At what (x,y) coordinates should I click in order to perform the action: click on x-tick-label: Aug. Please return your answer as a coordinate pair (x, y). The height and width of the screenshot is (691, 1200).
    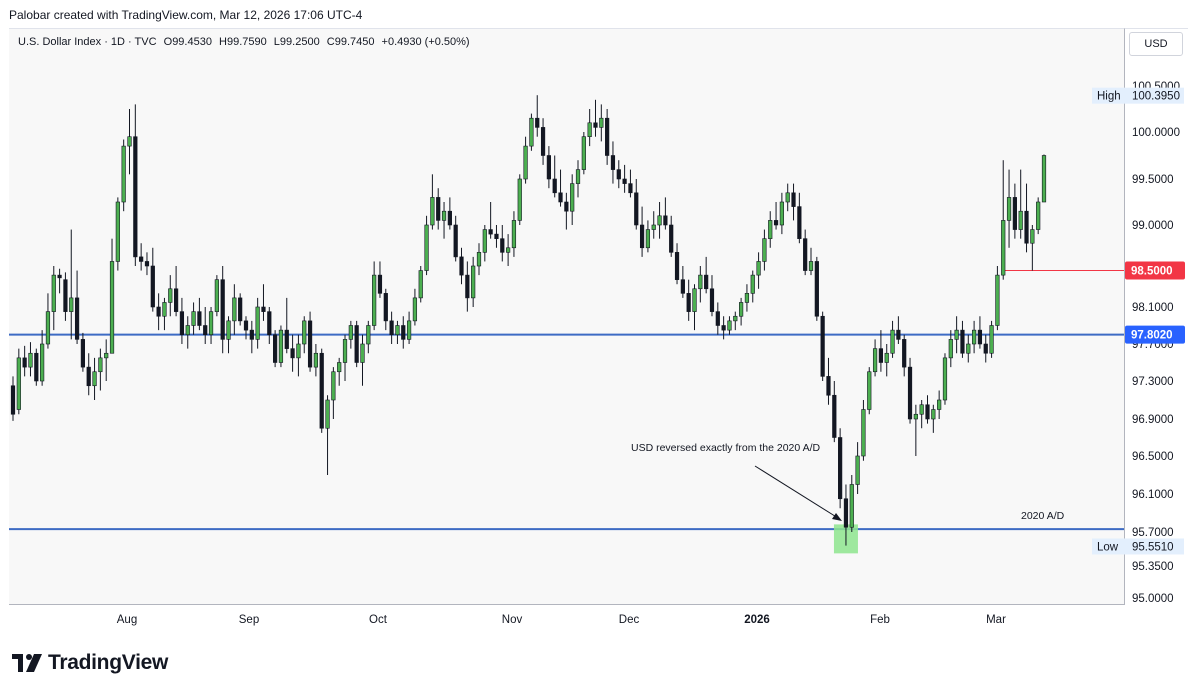
    Looking at the image, I should click on (127, 620).